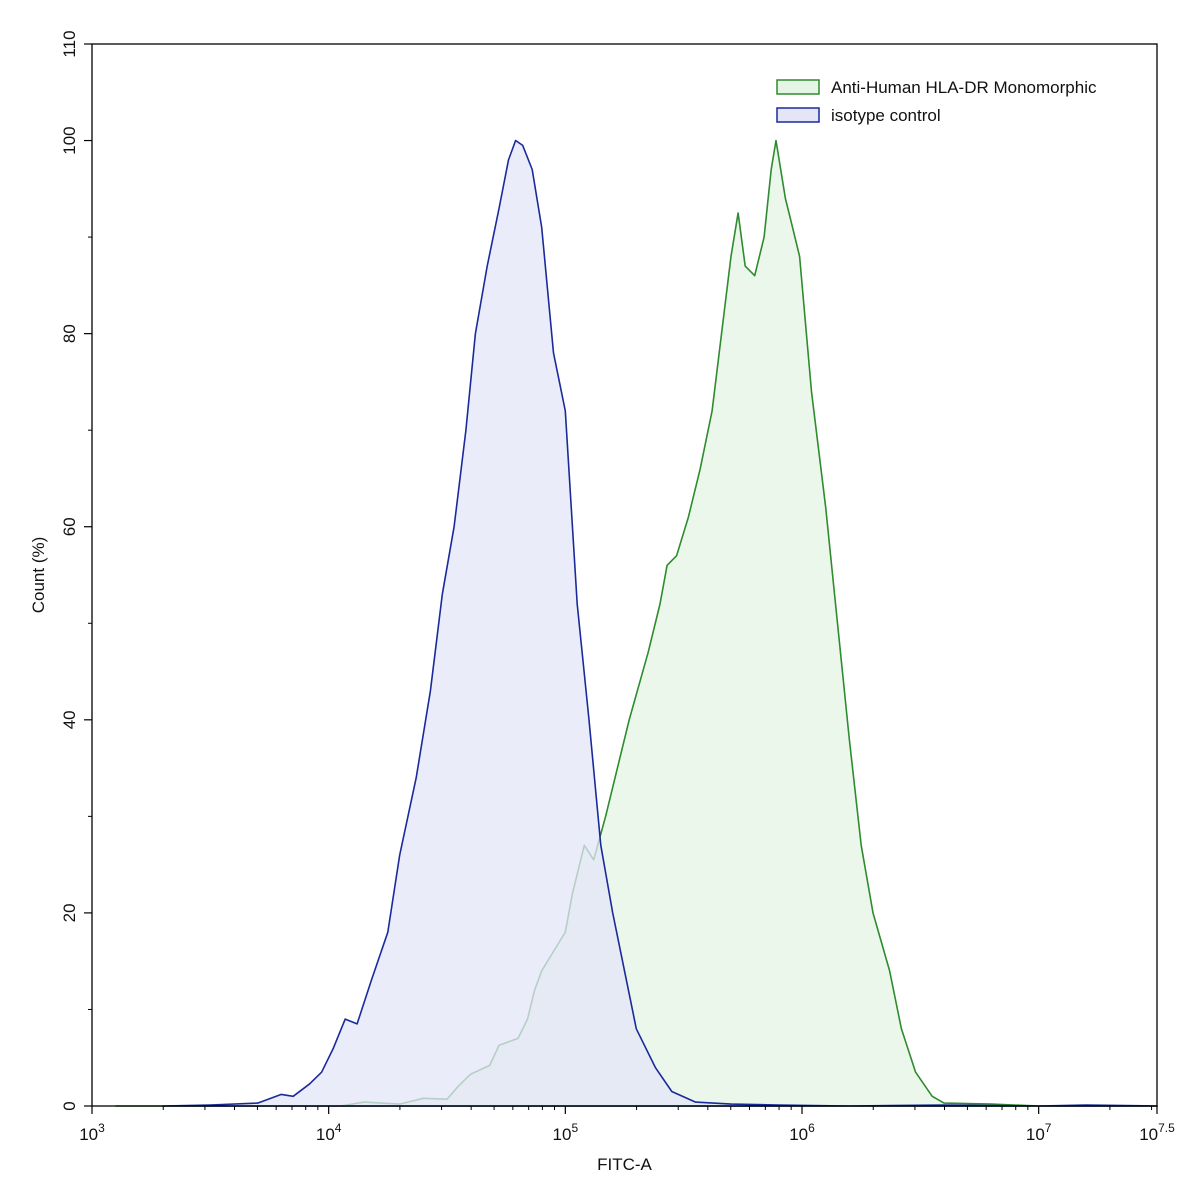 This screenshot has height=1193, width=1197. Describe the element at coordinates (69, 526) in the screenshot. I see `y-tick-label: 60` at that location.